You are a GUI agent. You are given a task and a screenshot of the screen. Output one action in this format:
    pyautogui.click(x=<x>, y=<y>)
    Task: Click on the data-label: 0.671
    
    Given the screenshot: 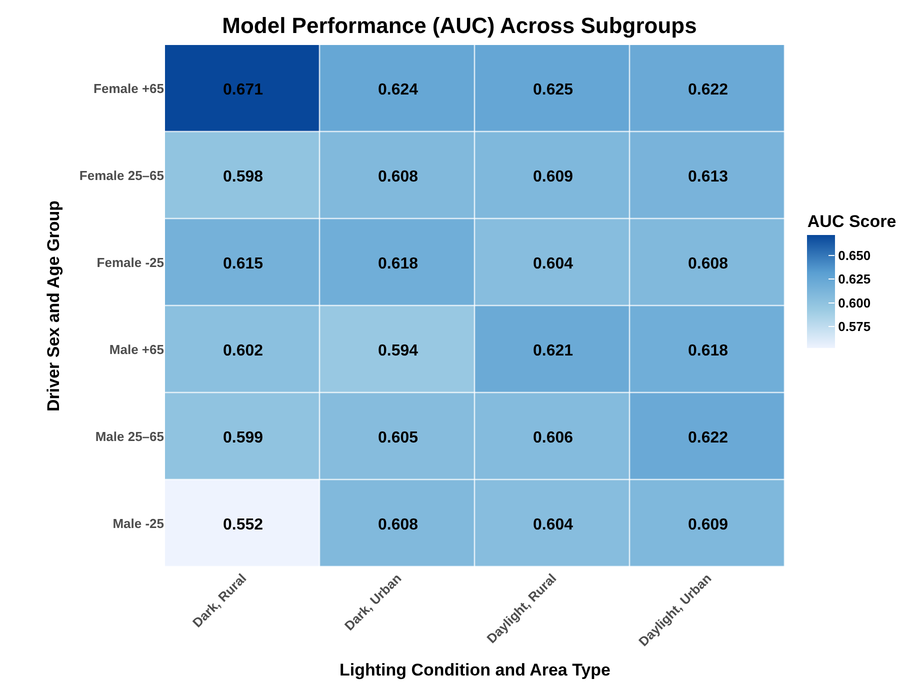 What is the action you would take?
    pyautogui.click(x=243, y=90)
    